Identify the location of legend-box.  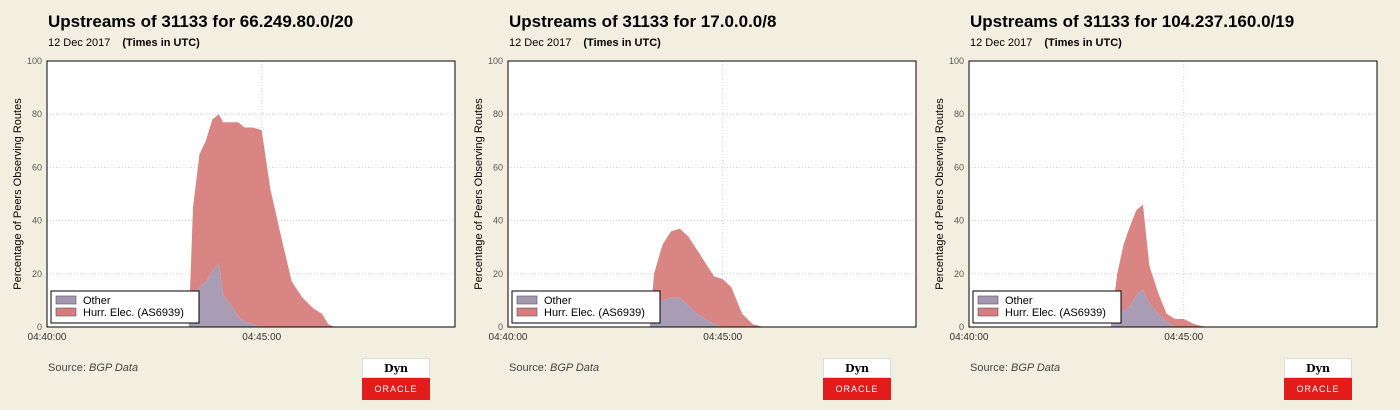
(586, 307).